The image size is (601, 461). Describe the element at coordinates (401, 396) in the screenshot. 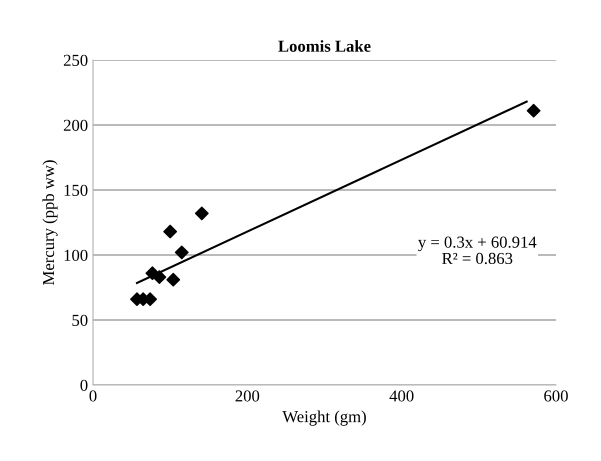

I see `x-tick-label: 400` at that location.